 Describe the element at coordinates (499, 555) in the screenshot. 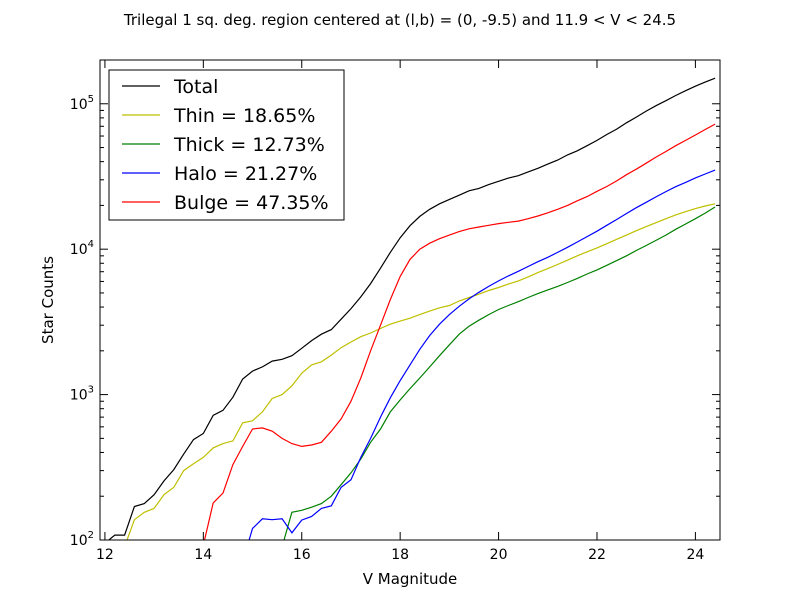

I see `x-tick-label: 20` at that location.